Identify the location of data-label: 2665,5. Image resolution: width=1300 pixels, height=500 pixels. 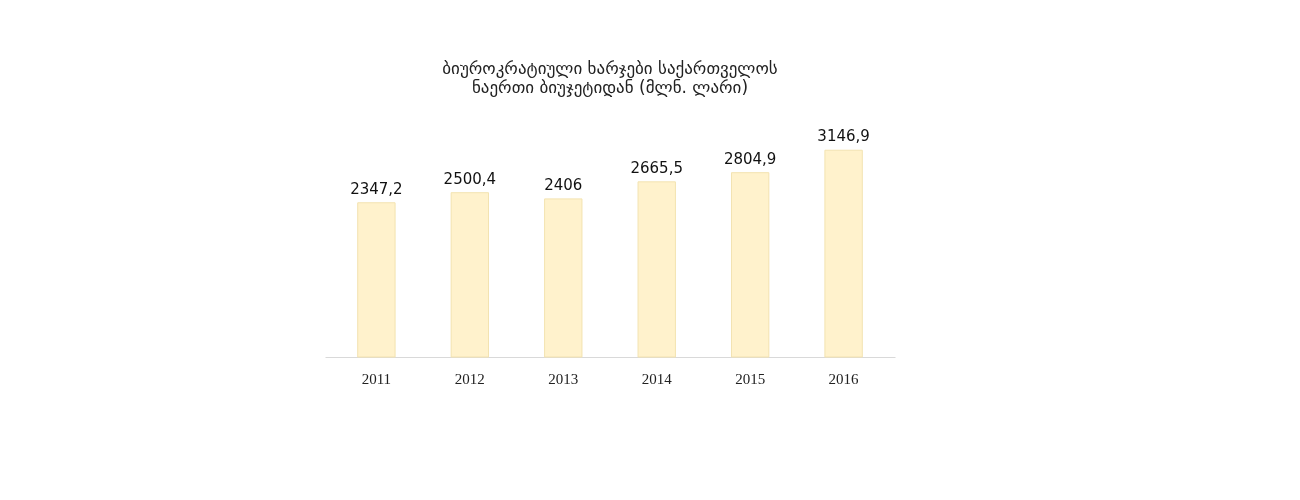
(656, 167).